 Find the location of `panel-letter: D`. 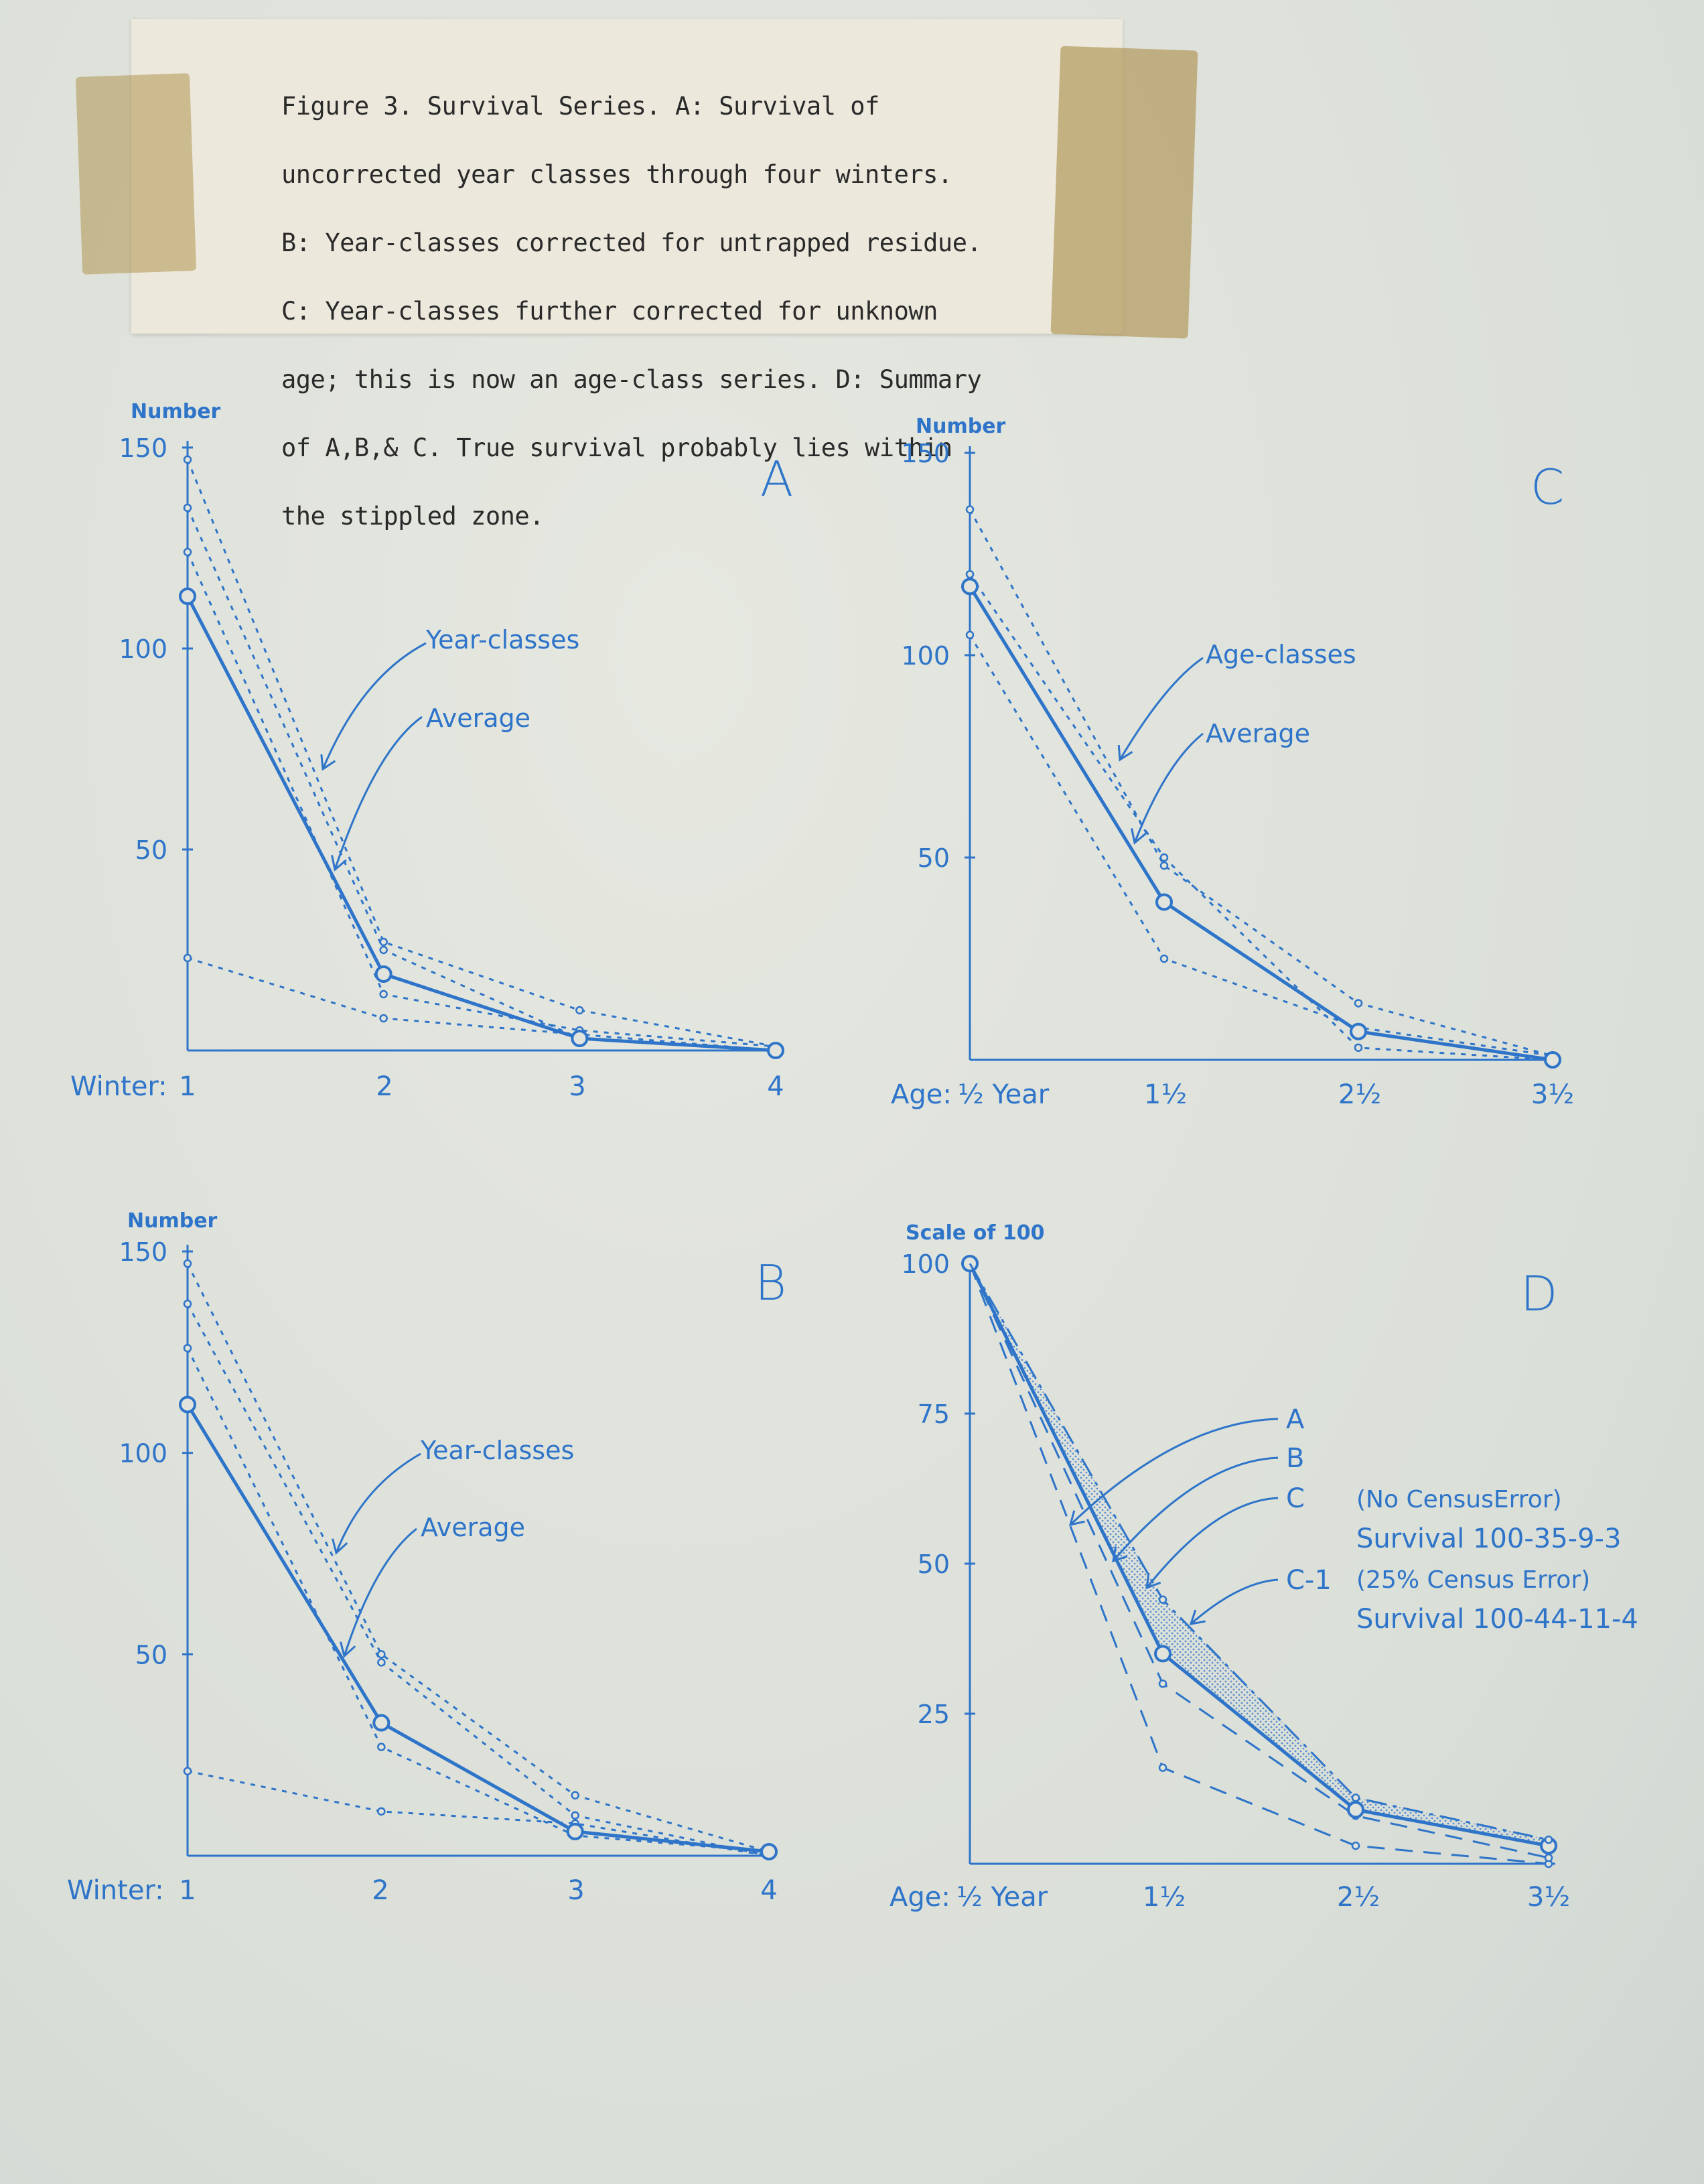

panel-letter: D is located at coordinates (1538, 1294).